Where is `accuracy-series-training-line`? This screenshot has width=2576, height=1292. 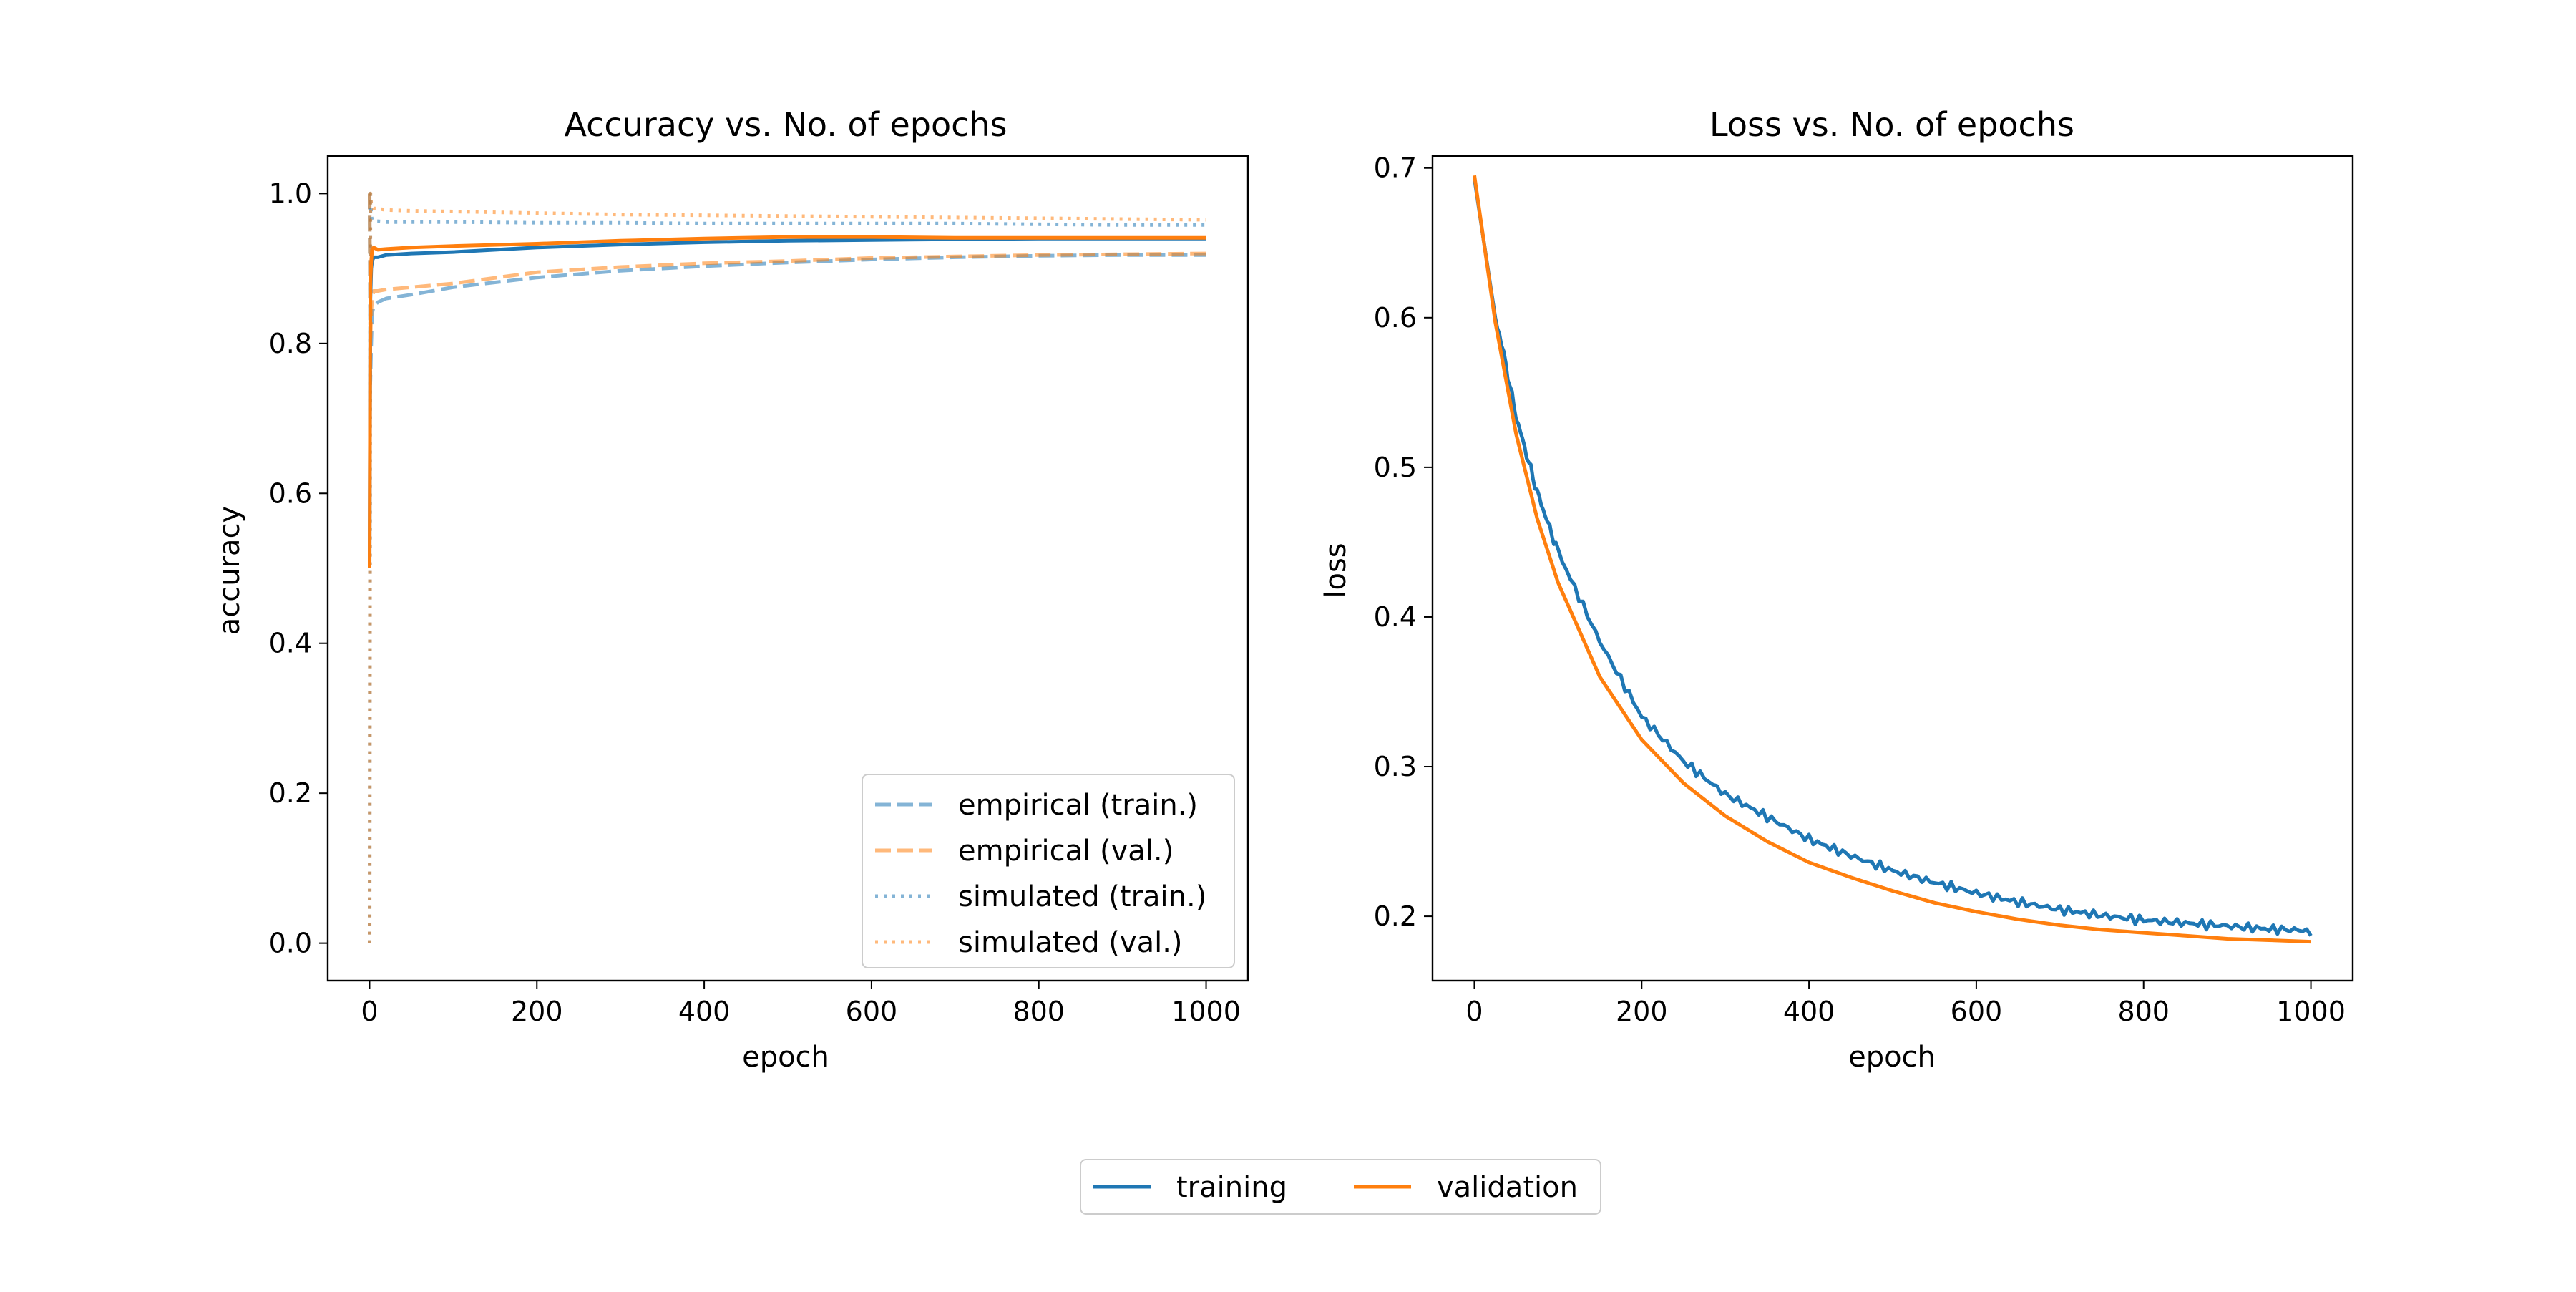
accuracy-series-training-line is located at coordinates (787, 402).